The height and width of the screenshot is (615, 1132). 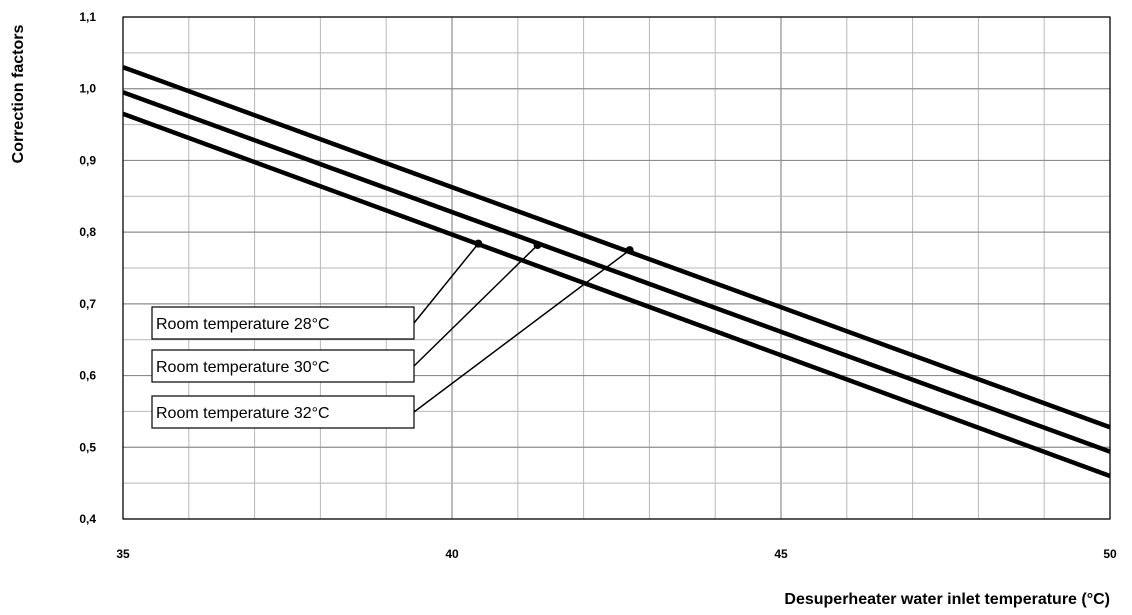 What do you see at coordinates (123, 554) in the screenshot?
I see `x-tick-label: 35` at bounding box center [123, 554].